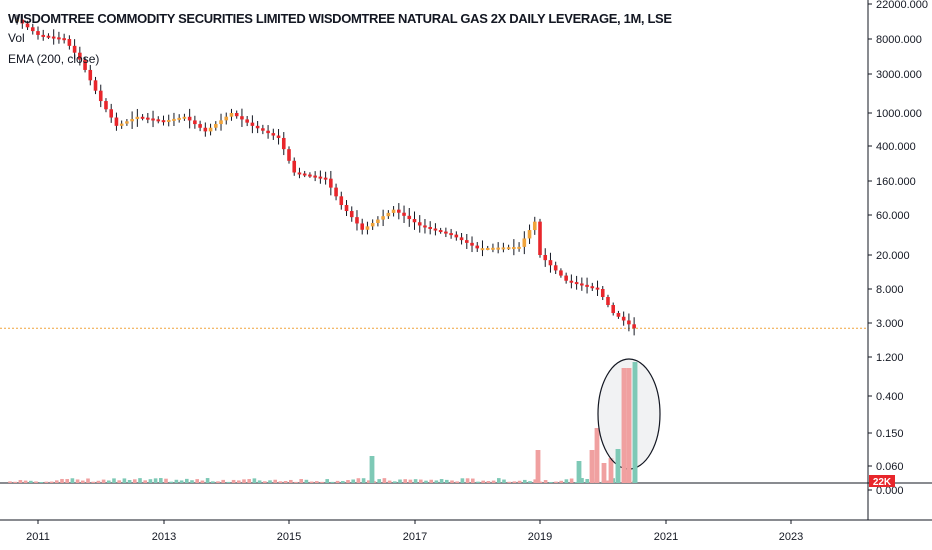  I want to click on volume-value-badge, so click(882, 481).